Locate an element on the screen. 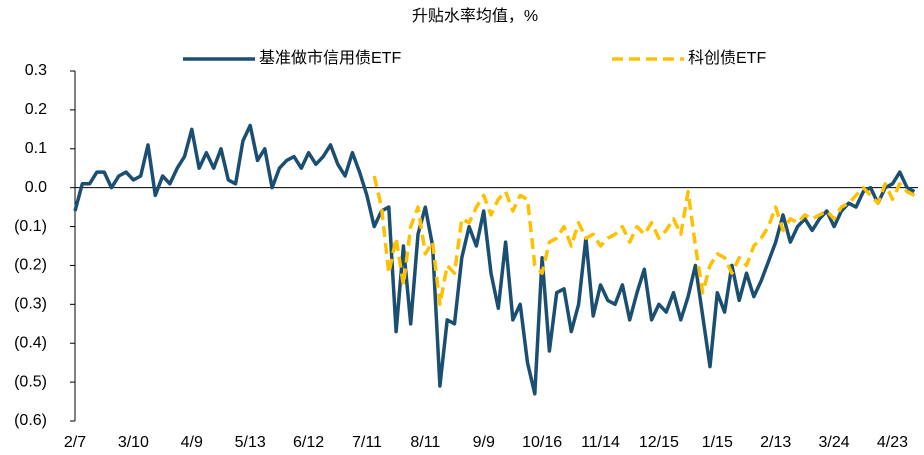 Image resolution: width=924 pixels, height=455 pixels. x-tick-label: 5/13 is located at coordinates (250, 442).